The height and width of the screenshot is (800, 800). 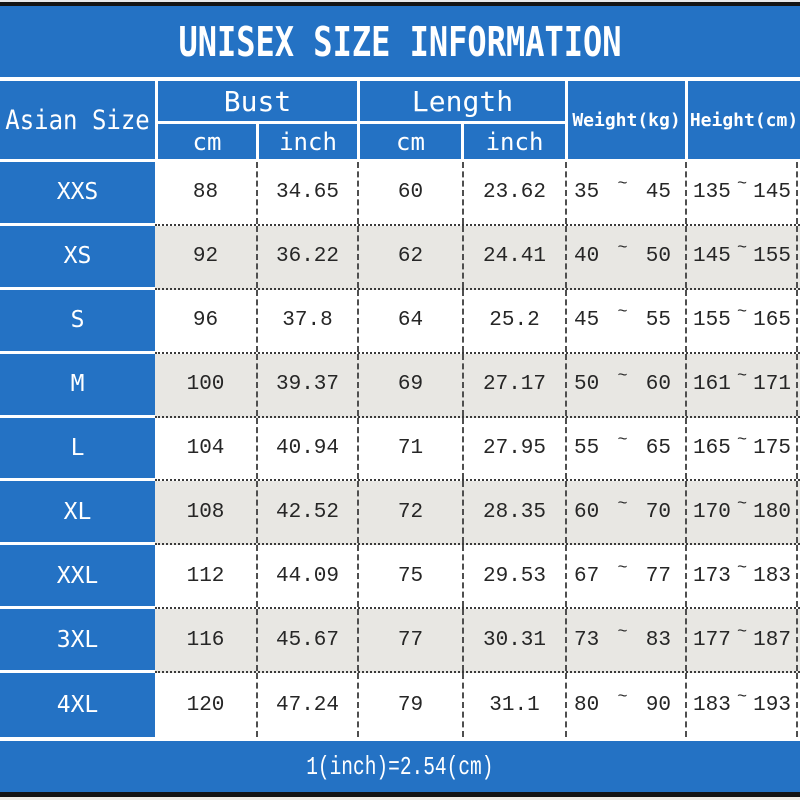 I want to click on height-range: 177 ~187, so click(x=741, y=640).